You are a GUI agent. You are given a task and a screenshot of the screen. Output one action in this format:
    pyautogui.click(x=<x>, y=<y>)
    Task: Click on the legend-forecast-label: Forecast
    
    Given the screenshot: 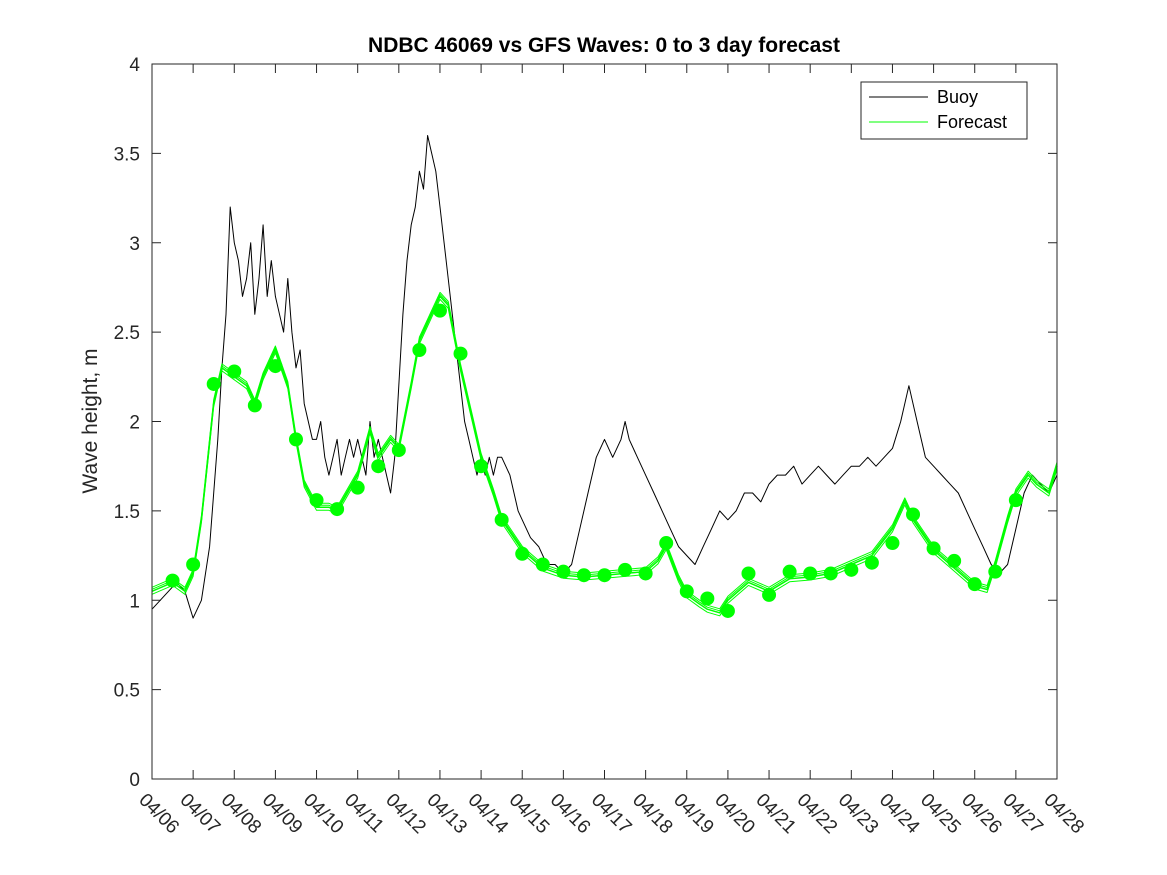 What is the action you would take?
    pyautogui.click(x=972, y=122)
    